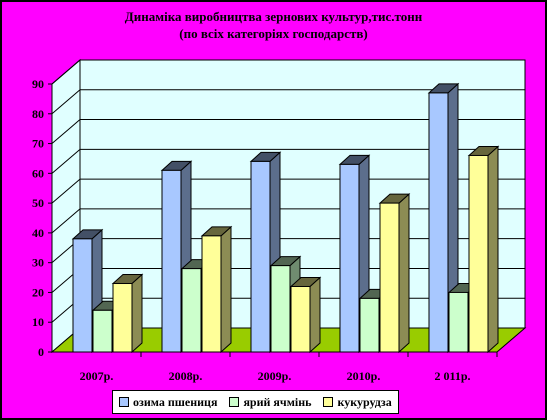  I want to click on y-tick-label: 0, so click(41, 352).